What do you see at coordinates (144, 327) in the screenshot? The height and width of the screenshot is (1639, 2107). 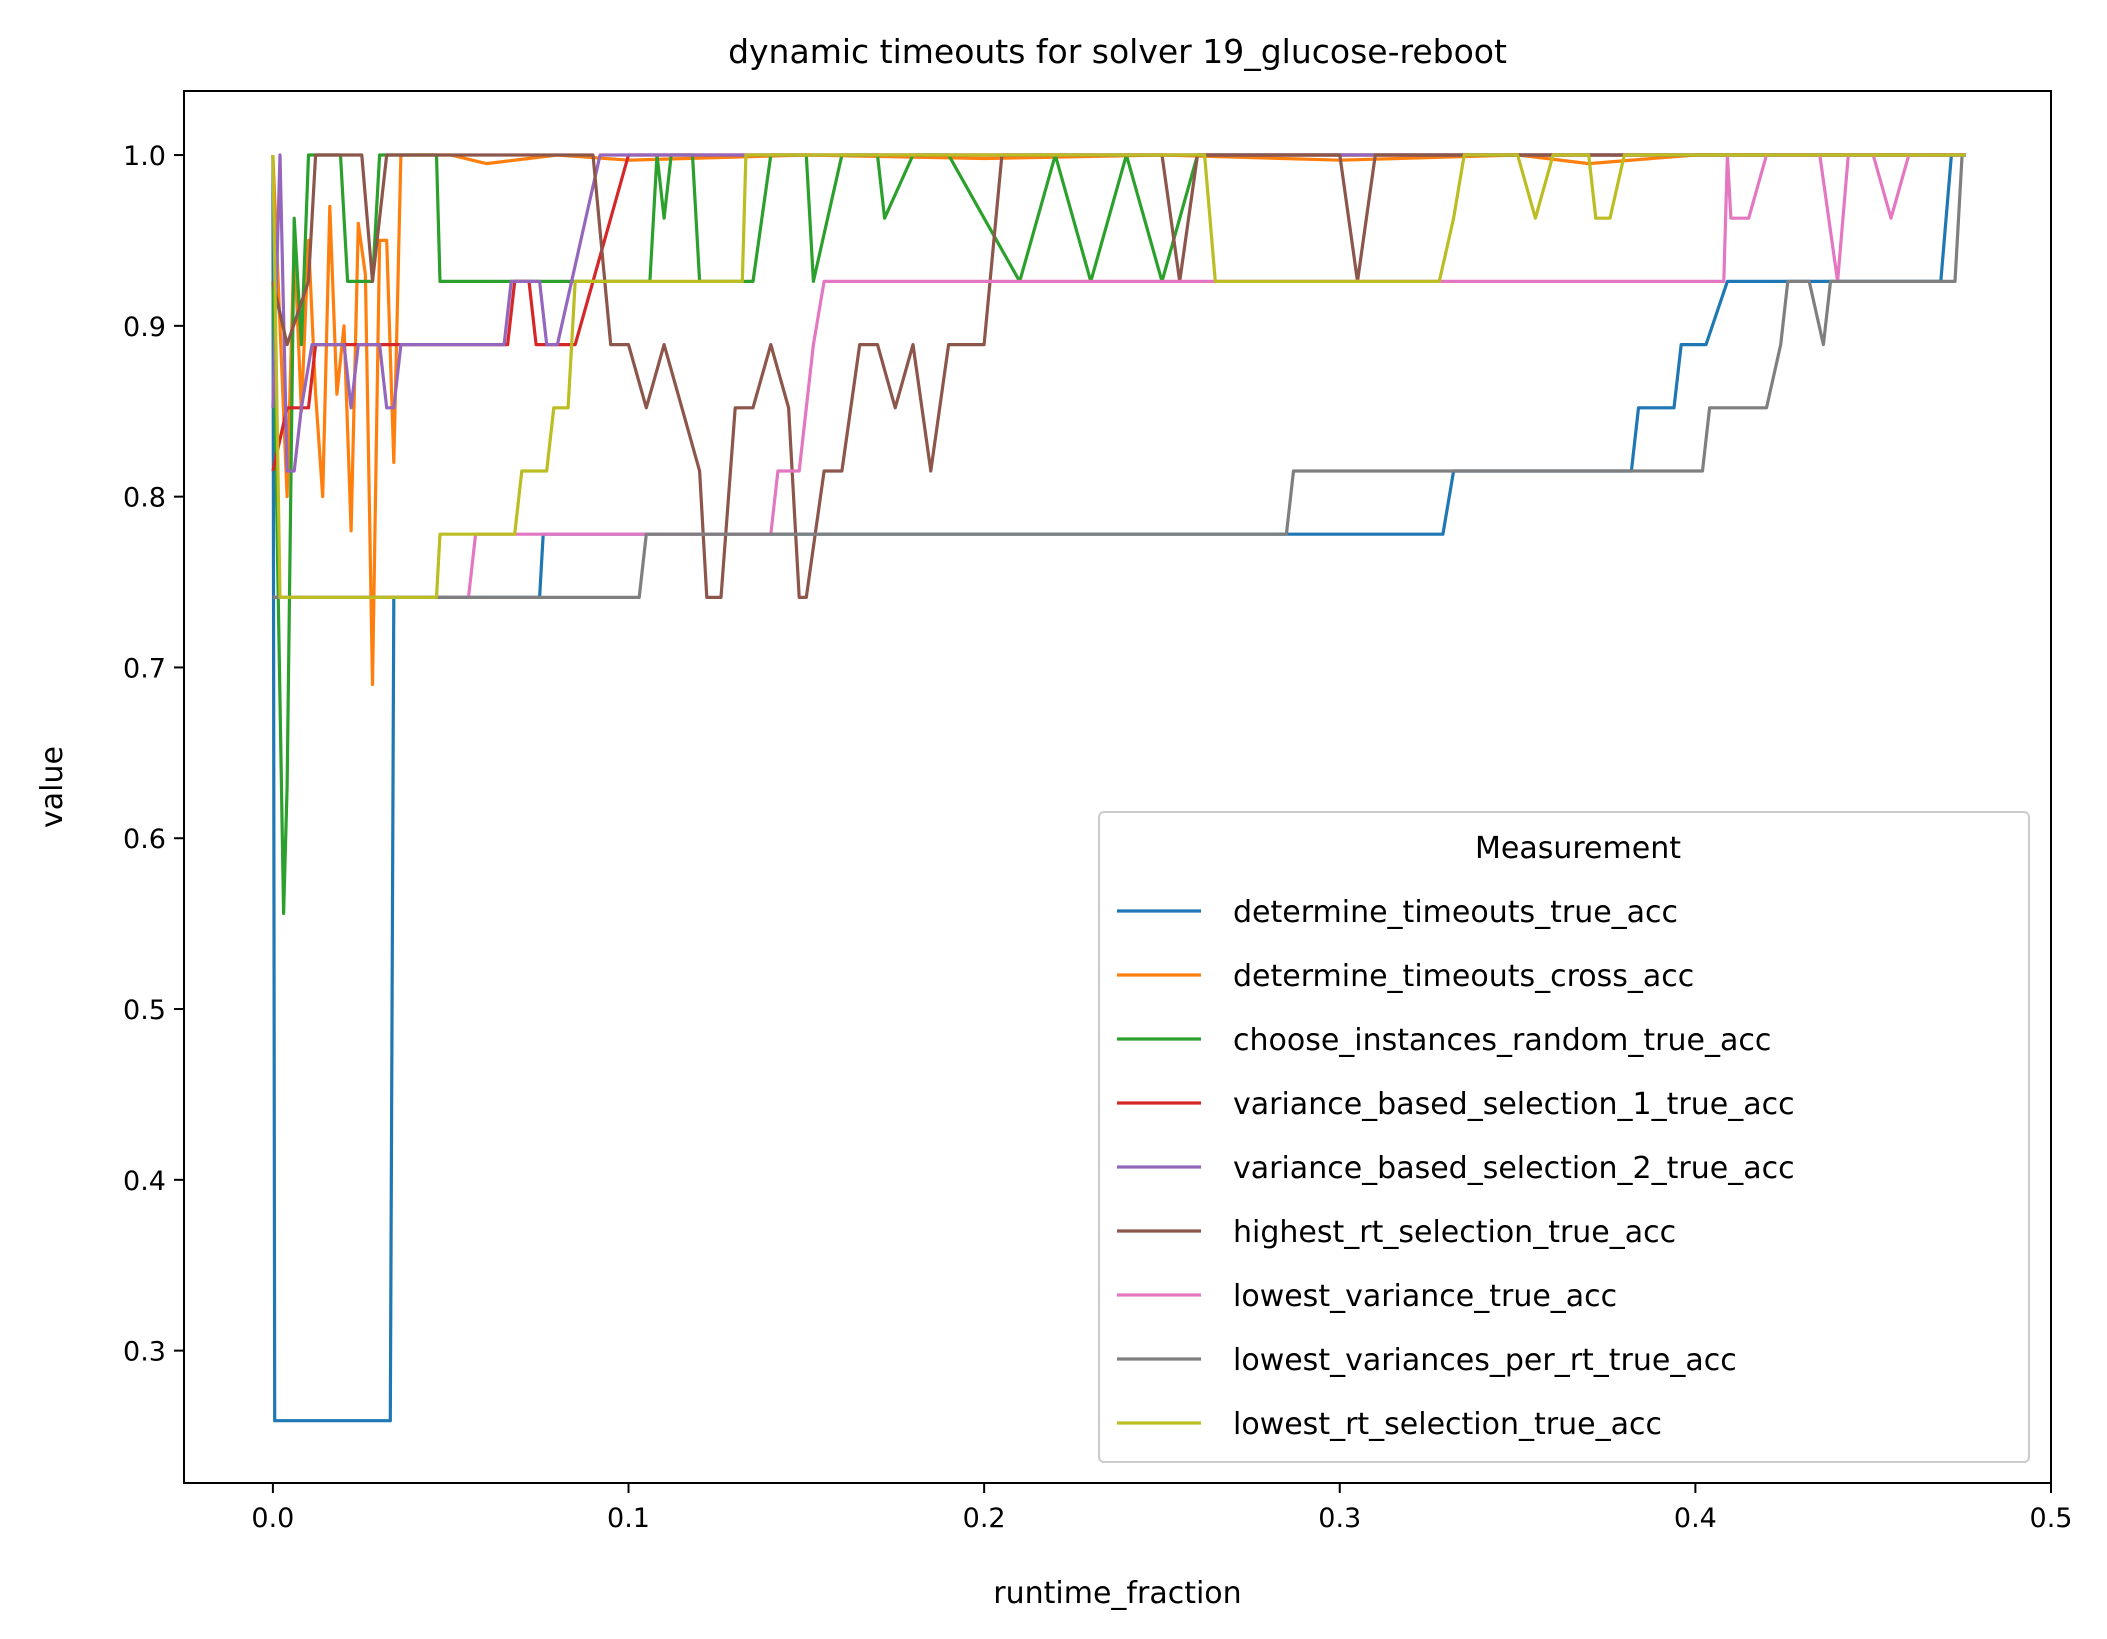 I see `y-tick-label: 0.9` at bounding box center [144, 327].